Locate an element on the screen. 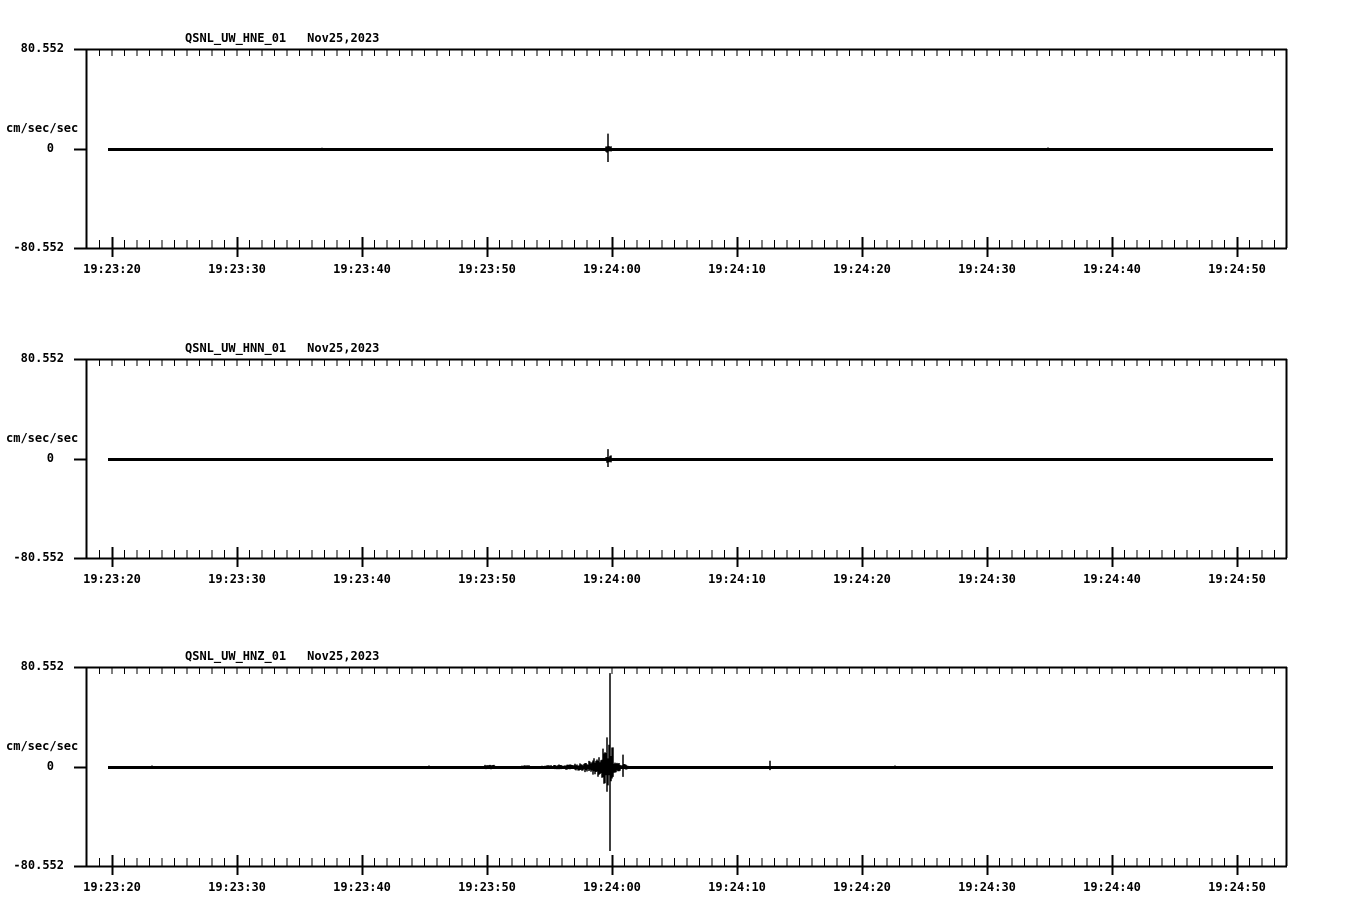 This screenshot has height=924, width=1358. station-id: QSNL_UW_HNE_01 is located at coordinates (236, 38).